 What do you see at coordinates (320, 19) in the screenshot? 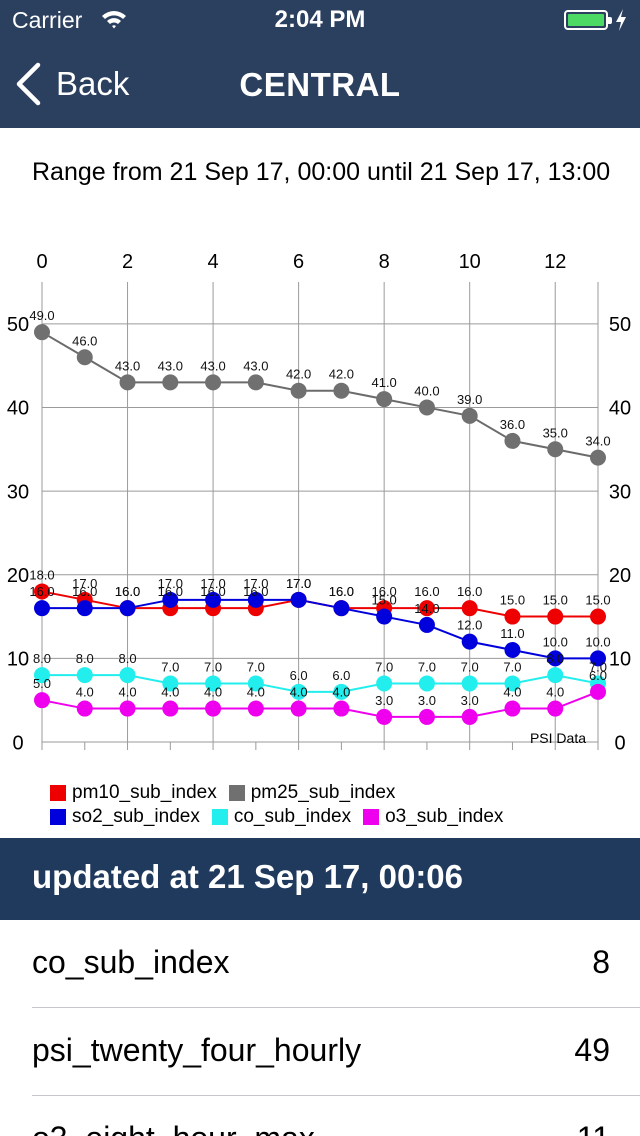
I see `status-time: 2:04 PM` at bounding box center [320, 19].